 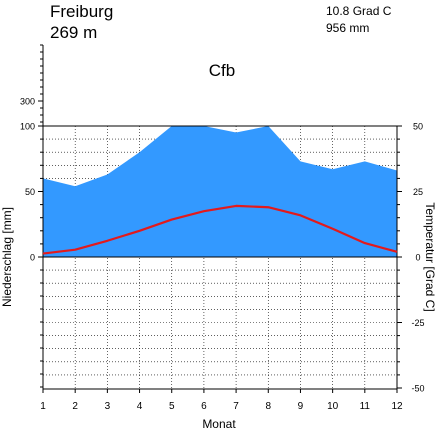 What do you see at coordinates (347, 28) in the screenshot?
I see `annual-precipitation: 956 mm` at bounding box center [347, 28].